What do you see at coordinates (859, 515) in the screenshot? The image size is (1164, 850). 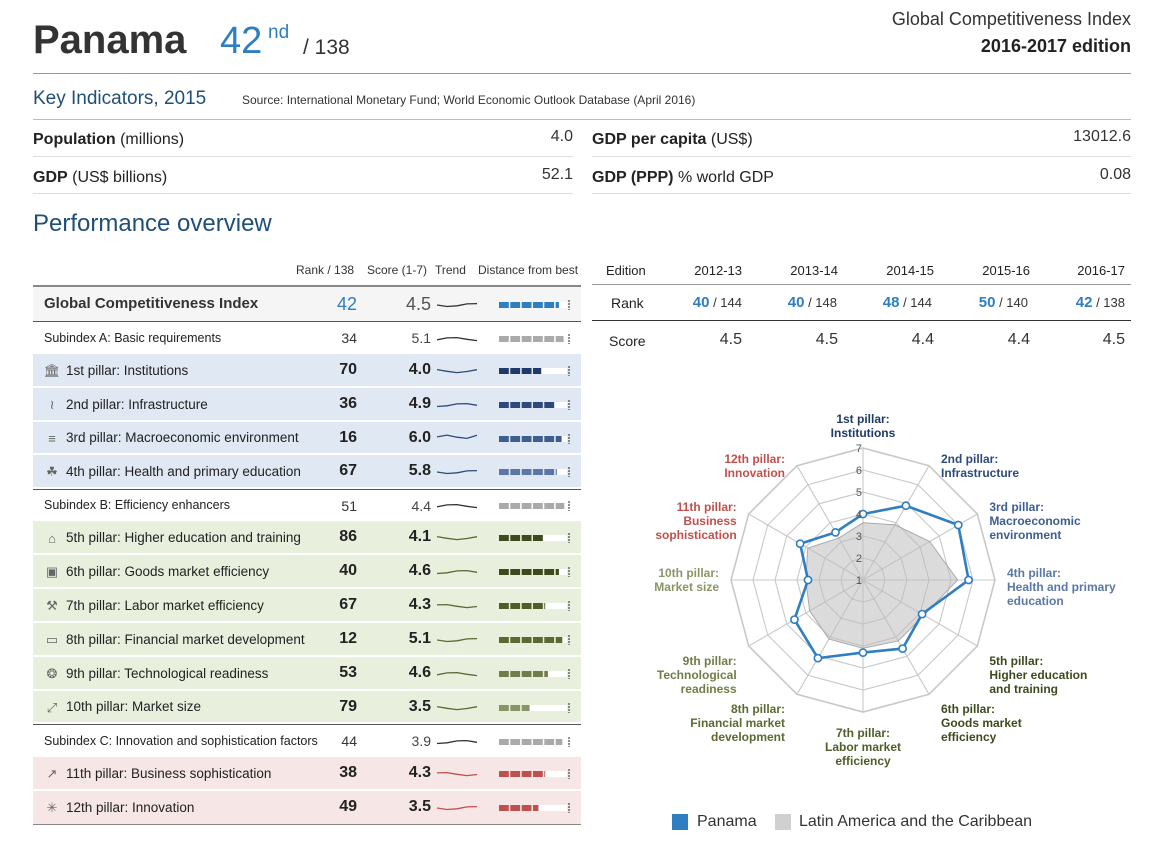 I see `radar-scale-tick: 4` at bounding box center [859, 515].